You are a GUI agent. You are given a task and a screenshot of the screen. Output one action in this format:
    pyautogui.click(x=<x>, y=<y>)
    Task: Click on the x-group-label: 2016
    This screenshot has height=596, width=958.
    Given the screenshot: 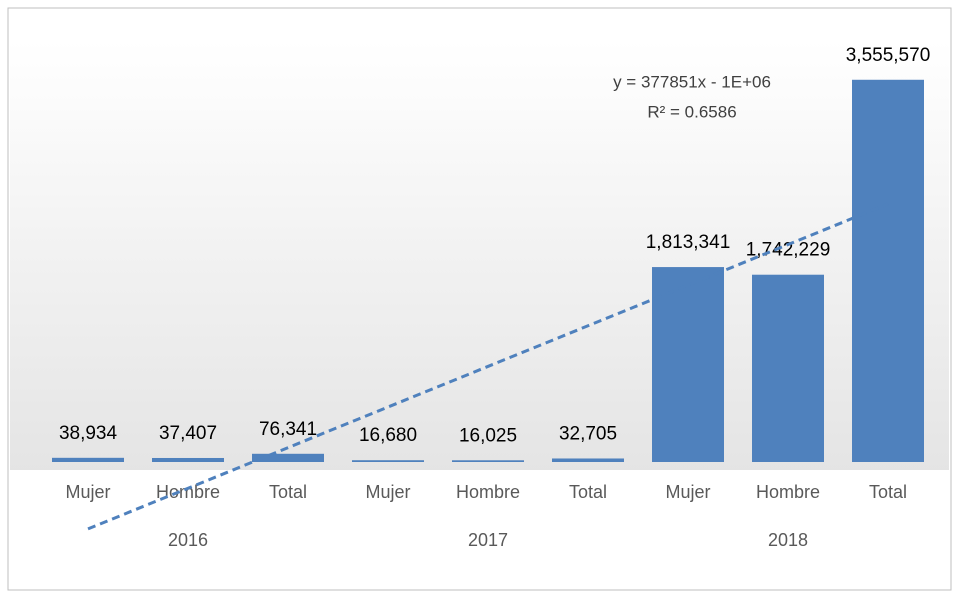 What is the action you would take?
    pyautogui.click(x=188, y=540)
    